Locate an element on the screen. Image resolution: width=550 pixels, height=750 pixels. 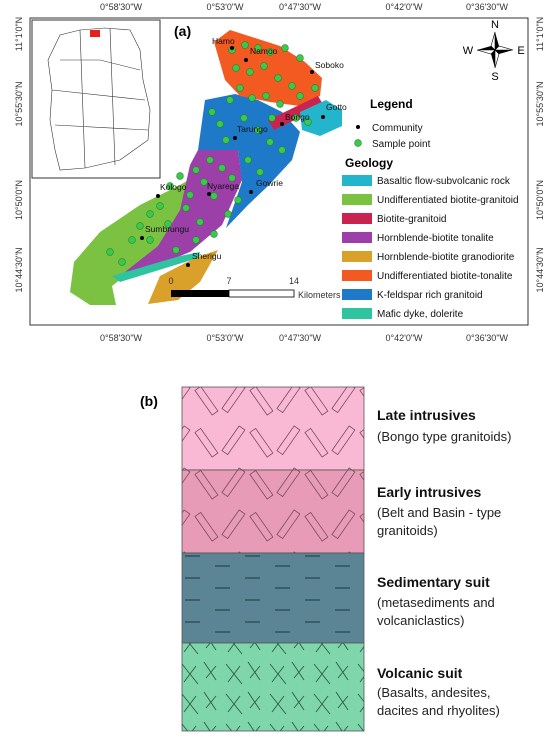
left-coord: 10°44'30"N is located at coordinates (19, 269).